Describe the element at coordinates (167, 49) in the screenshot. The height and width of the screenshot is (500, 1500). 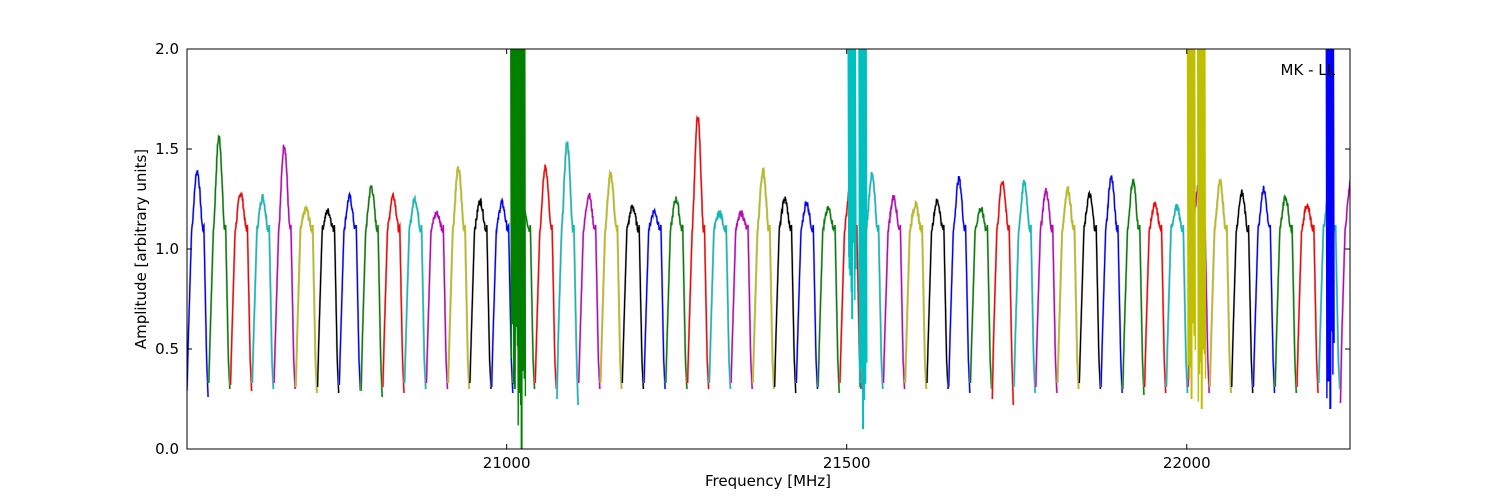
I see `y-tick-label: 2.0` at that location.